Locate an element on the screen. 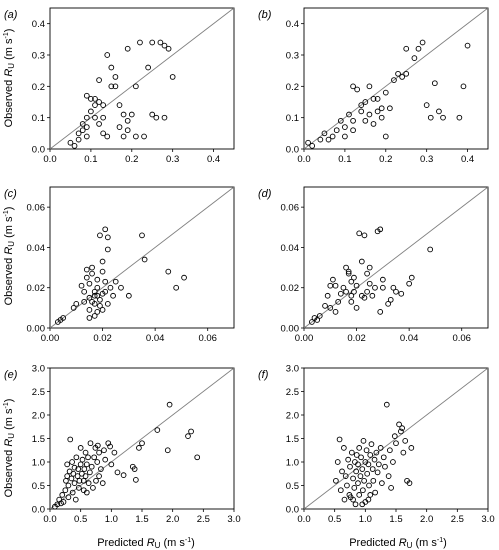 This screenshot has height=550, width=499. y-tick-label: 0.4 is located at coordinates (292, 24).